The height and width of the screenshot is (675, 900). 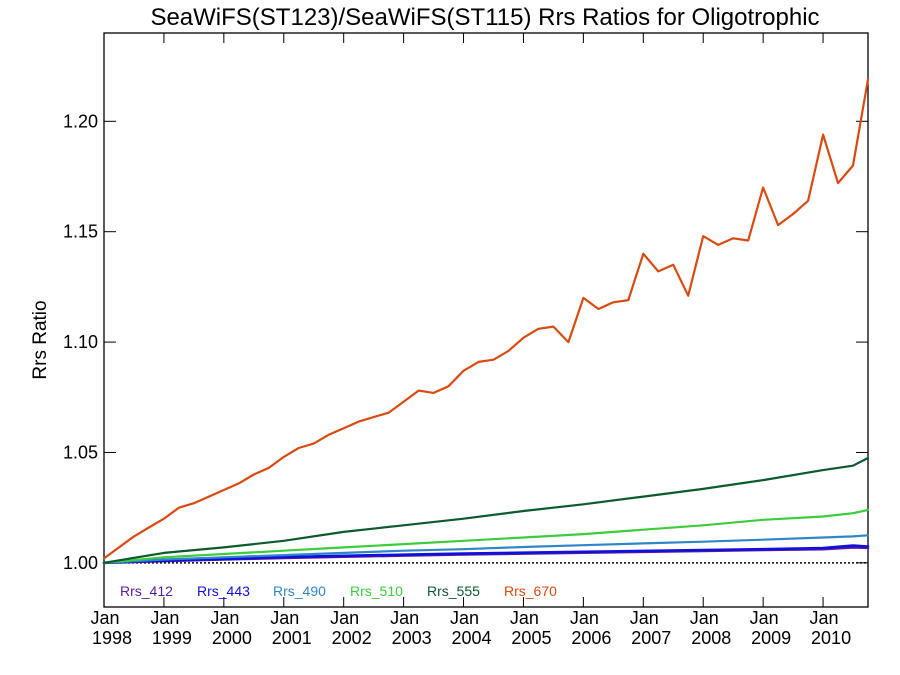 What do you see at coordinates (472, 638) in the screenshot?
I see `x-tick-year-label: 2004` at bounding box center [472, 638].